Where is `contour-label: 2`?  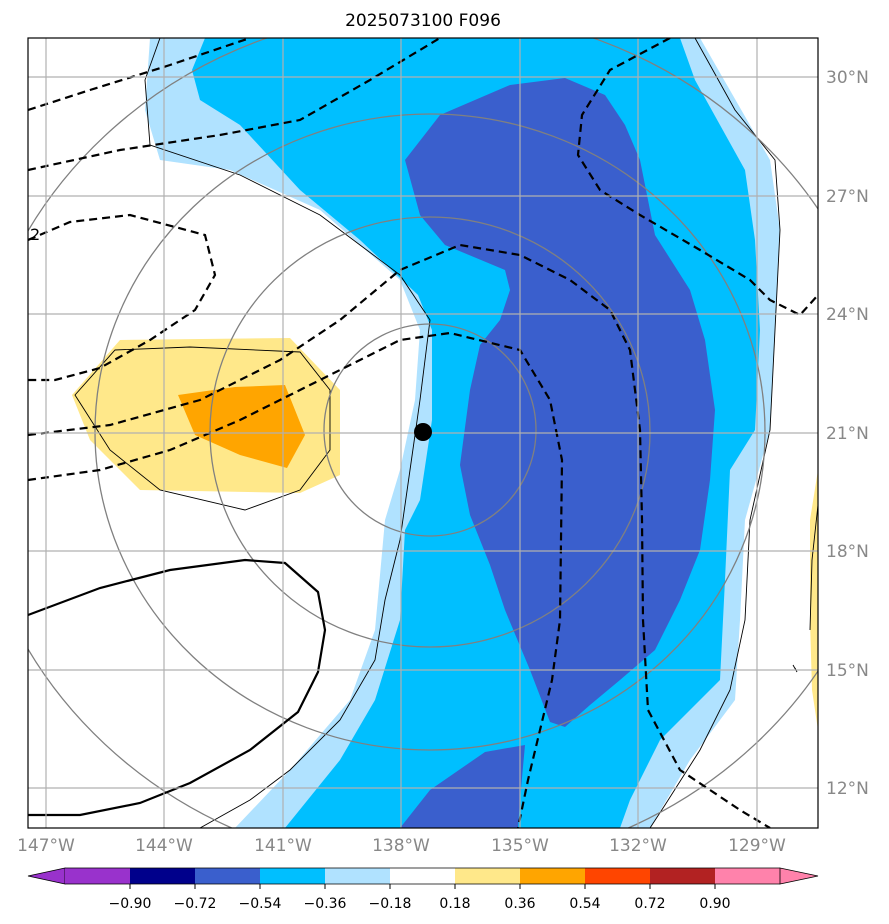
contour-label: 2 is located at coordinates (35, 234).